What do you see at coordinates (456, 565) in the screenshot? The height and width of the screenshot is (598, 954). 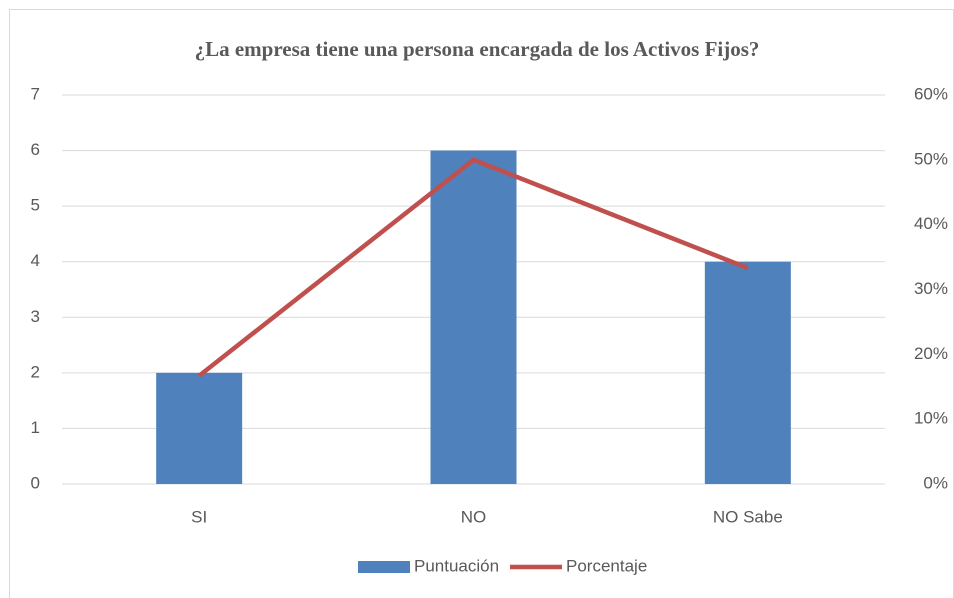 I see `legend-label: Puntuación` at bounding box center [456, 565].